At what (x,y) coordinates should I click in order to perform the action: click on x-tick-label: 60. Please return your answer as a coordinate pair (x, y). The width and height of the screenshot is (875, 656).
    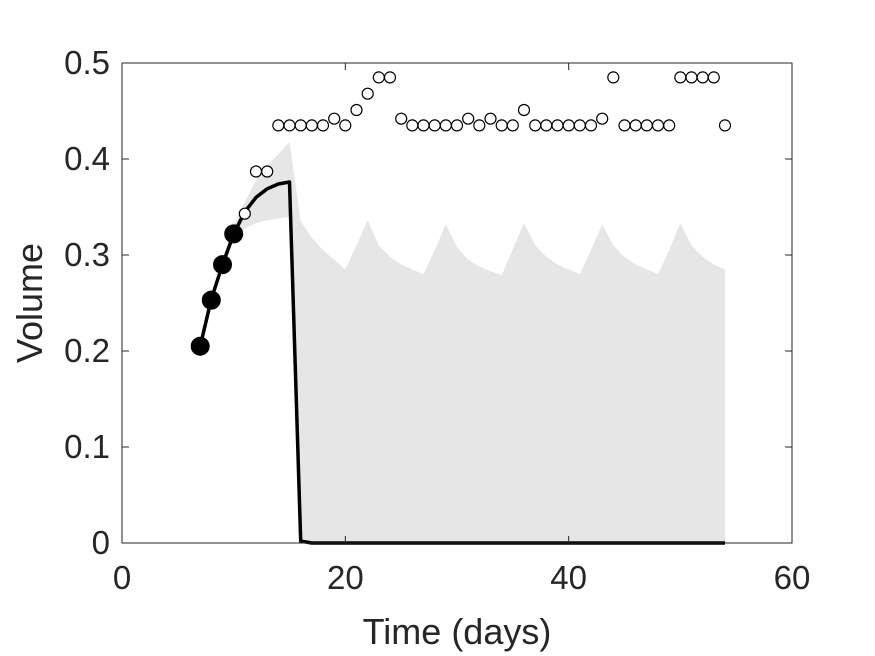
    Looking at the image, I should click on (792, 577).